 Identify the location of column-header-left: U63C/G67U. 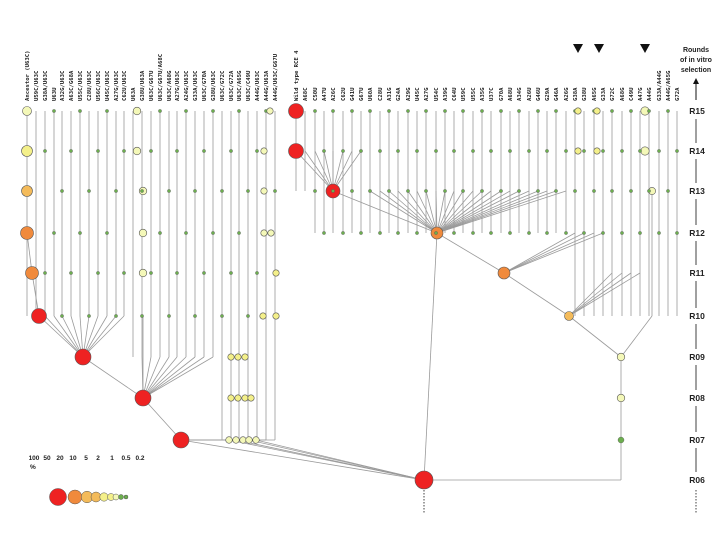
(152, 85).